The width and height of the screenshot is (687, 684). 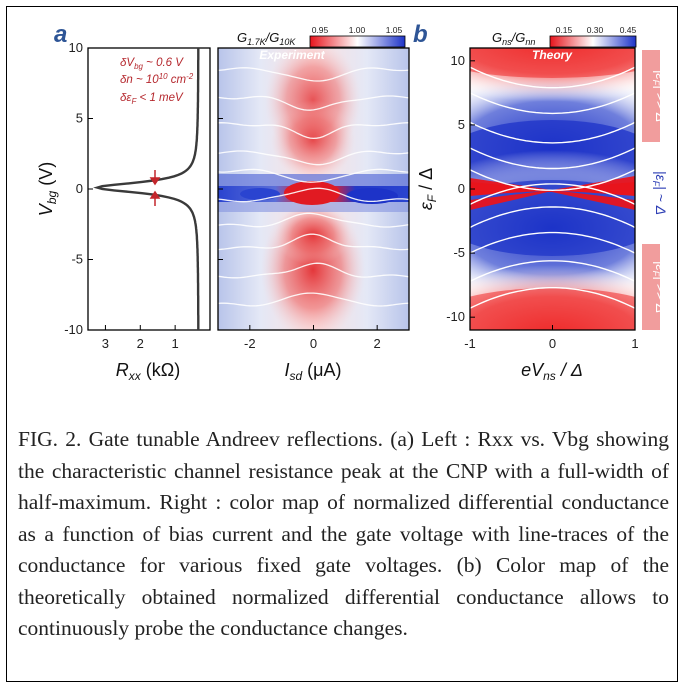 I want to click on th-cb-tick-2: 0.45, so click(x=628, y=30).